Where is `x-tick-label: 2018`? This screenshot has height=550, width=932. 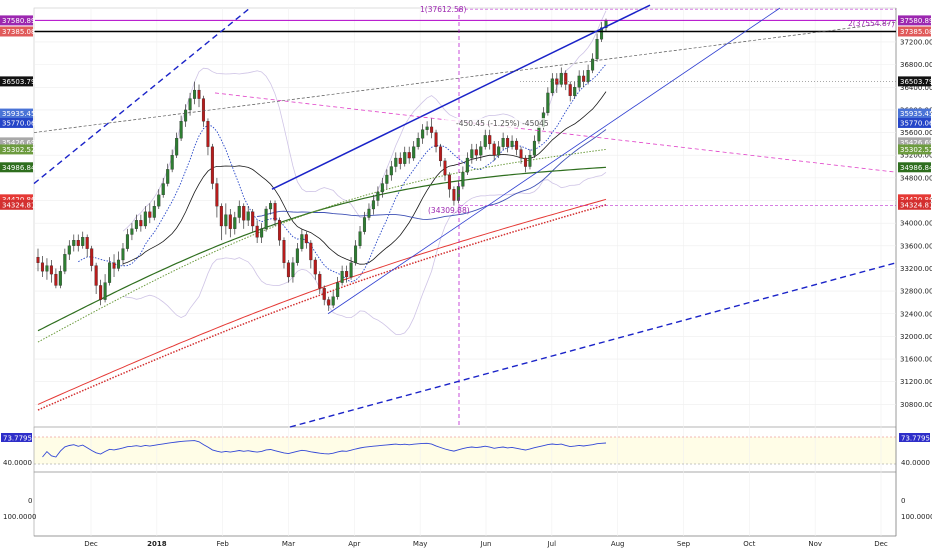 x-tick-label: 2018 is located at coordinates (157, 544).